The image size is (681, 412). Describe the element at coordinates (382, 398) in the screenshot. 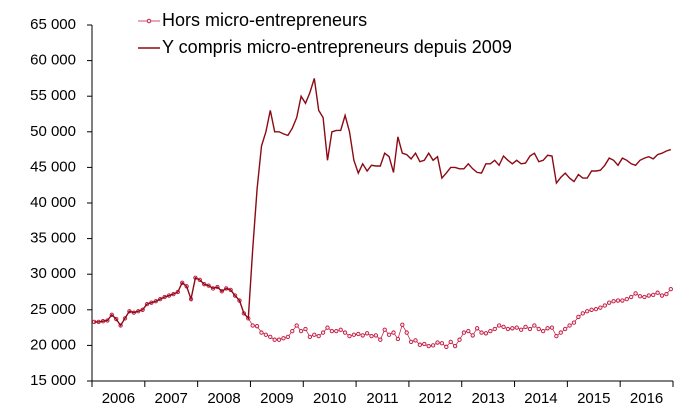

I see `x-tick-label: 2011` at that location.